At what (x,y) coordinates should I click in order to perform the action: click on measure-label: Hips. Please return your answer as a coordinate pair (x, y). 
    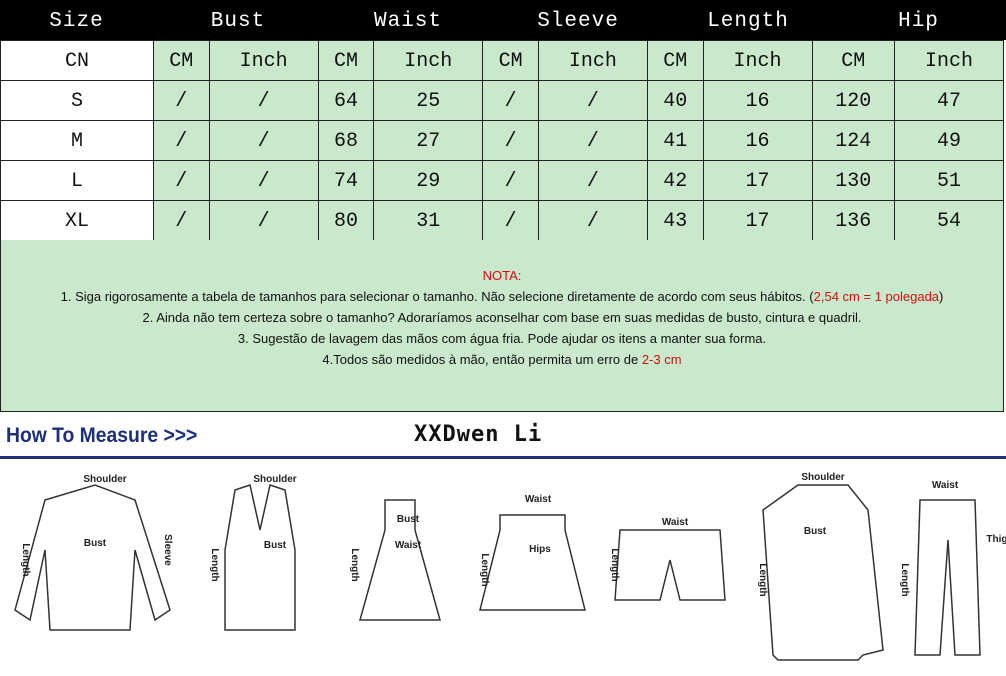
    Looking at the image, I should click on (540, 549).